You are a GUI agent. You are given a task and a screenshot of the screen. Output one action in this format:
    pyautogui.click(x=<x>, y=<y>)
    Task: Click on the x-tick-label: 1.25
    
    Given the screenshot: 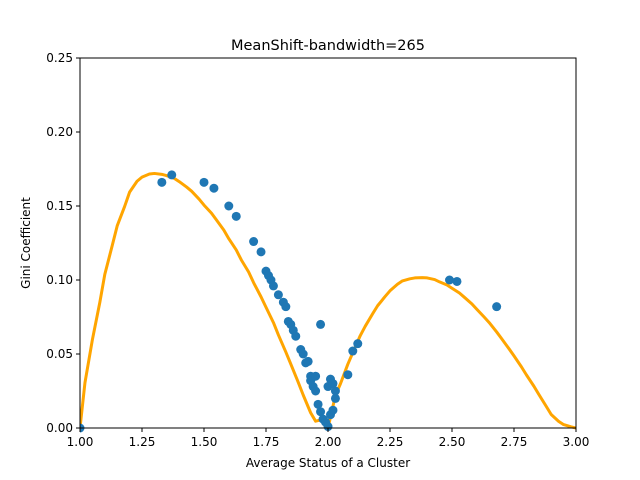 What is the action you would take?
    pyautogui.click(x=142, y=442)
    